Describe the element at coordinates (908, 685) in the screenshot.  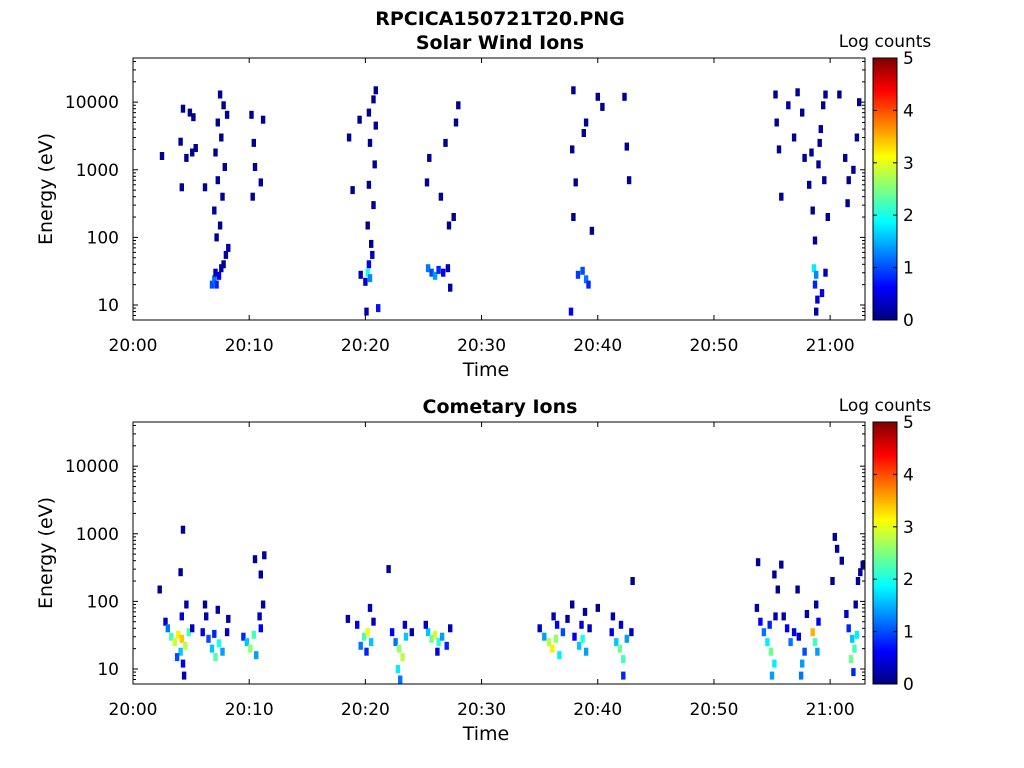
I see `colorbar-tick-label: 0` at that location.